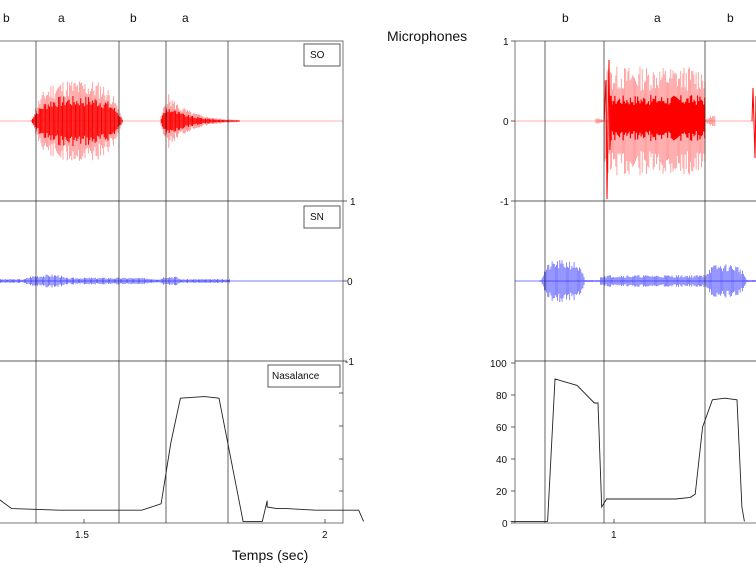  I want to click on left-sn-ytick-minus1: -1, so click(349, 362).